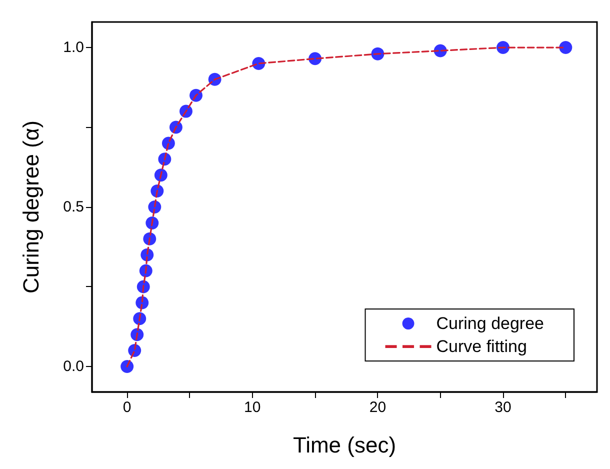 This screenshot has width=610, height=469. I want to click on x-tick-label: 30, so click(503, 407).